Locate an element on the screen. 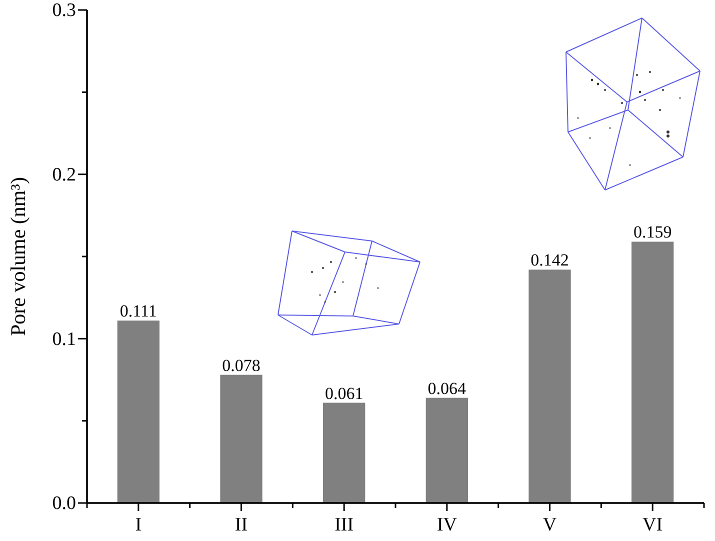  data-label: 0.064 is located at coordinates (447, 388).